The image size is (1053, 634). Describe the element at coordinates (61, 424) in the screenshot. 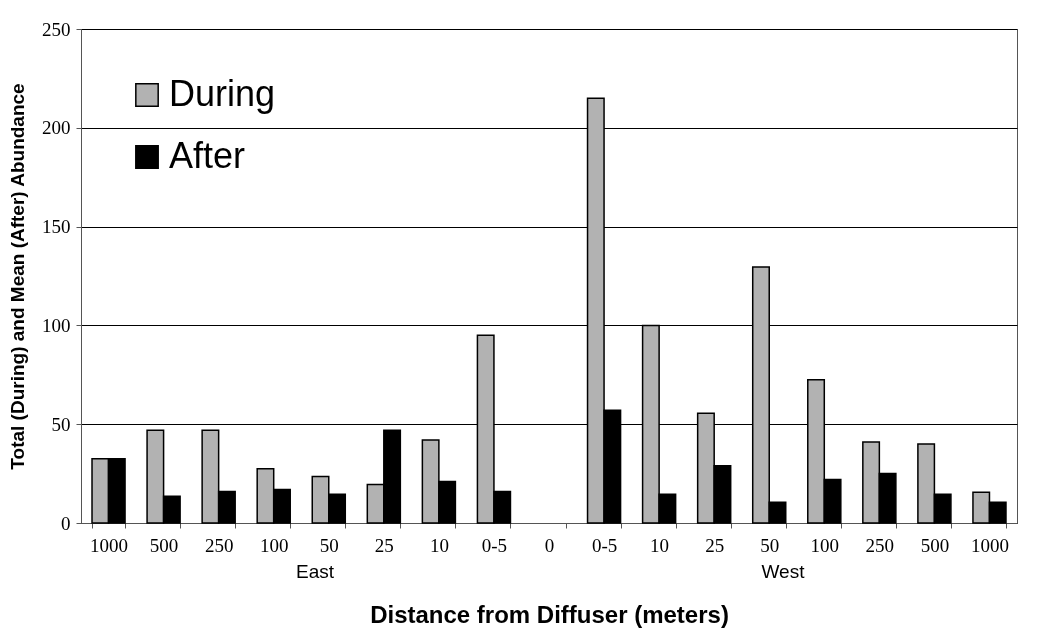

I see `y-tick-label: 50` at that location.